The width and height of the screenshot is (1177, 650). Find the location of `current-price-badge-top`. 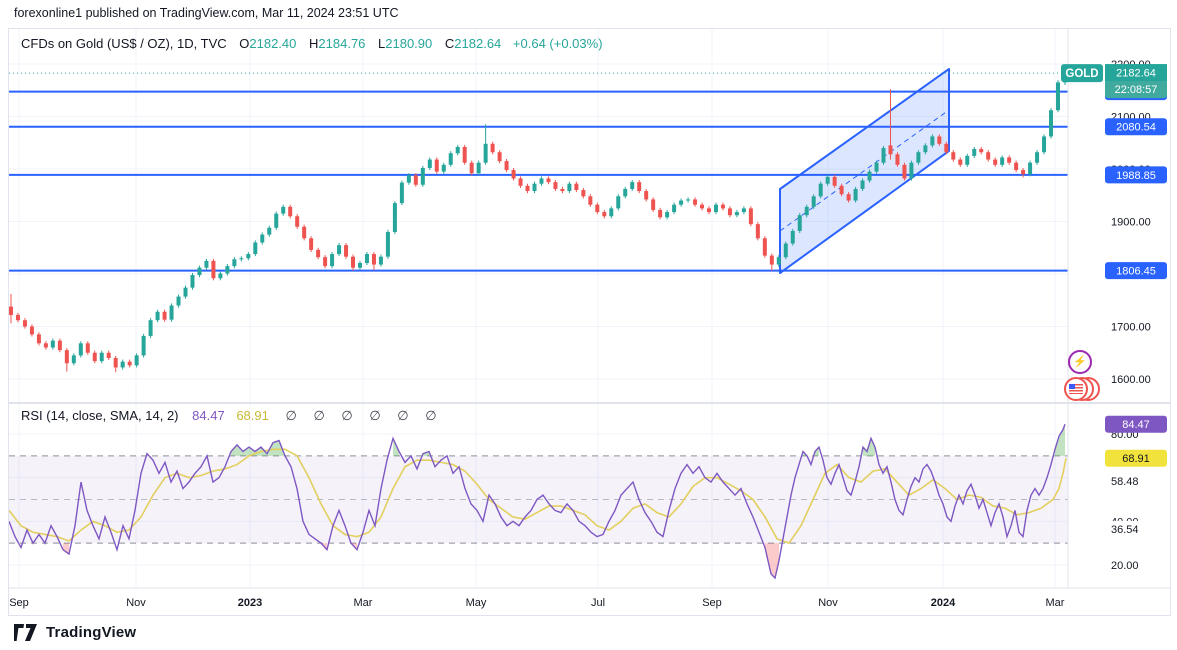

current-price-badge-top is located at coordinates (1136, 73).